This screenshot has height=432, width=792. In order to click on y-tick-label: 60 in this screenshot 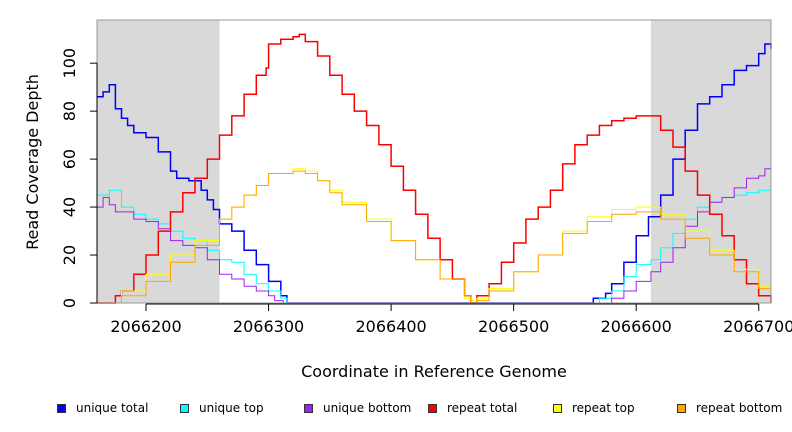, I will do `click(69, 159)`.